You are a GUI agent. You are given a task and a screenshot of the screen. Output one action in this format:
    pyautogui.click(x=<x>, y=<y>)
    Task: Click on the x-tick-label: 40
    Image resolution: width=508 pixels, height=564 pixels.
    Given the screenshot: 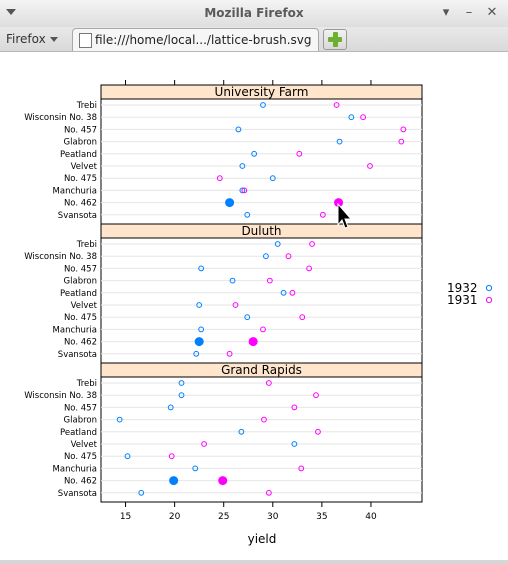 What is the action you would take?
    pyautogui.click(x=371, y=517)
    